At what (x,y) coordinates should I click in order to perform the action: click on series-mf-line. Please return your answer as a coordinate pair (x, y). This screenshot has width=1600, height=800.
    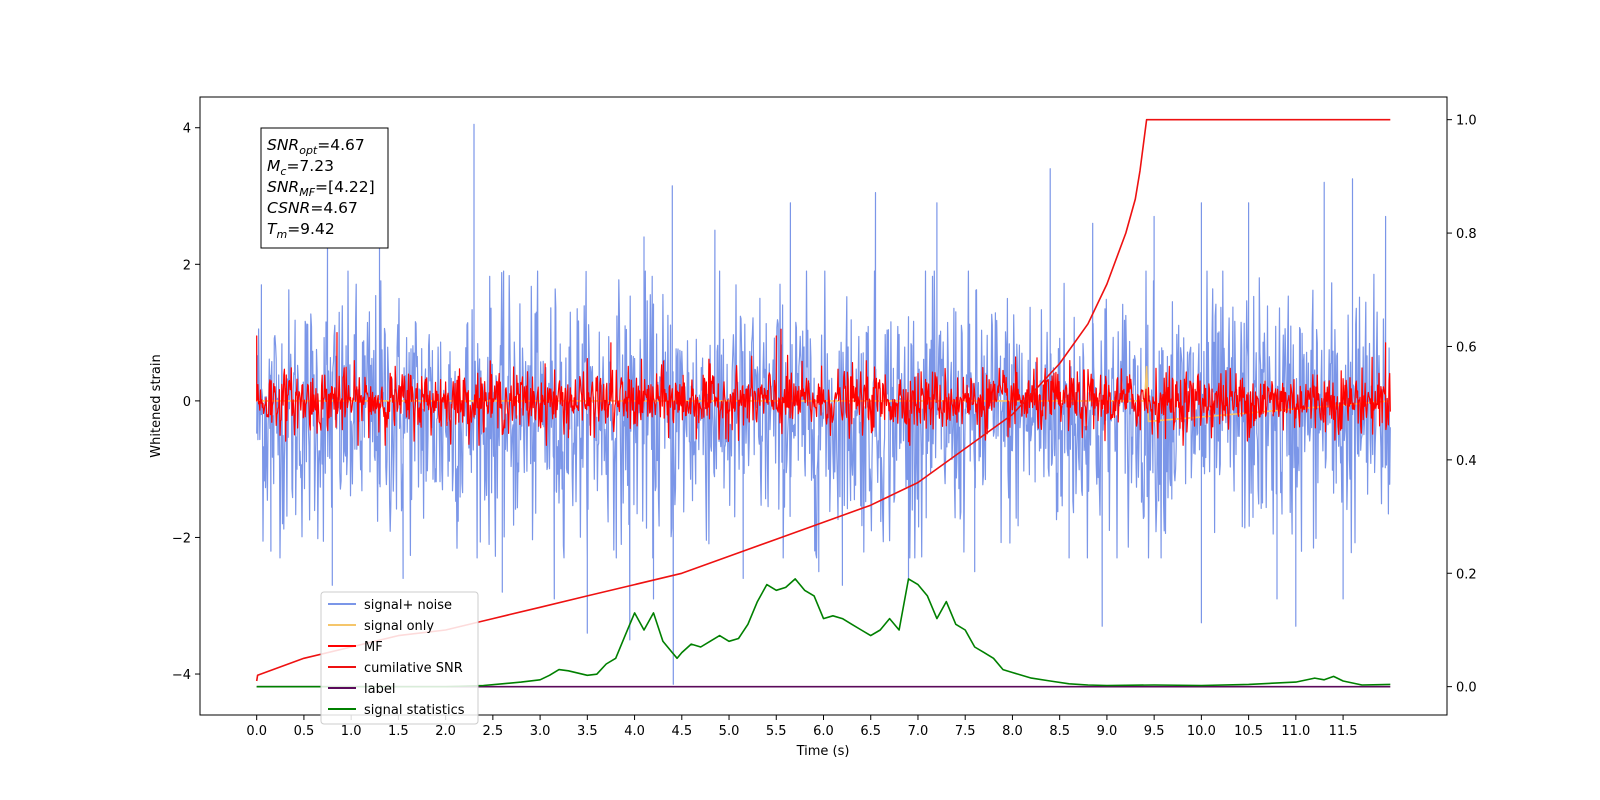
    Looking at the image, I should click on (823, 387).